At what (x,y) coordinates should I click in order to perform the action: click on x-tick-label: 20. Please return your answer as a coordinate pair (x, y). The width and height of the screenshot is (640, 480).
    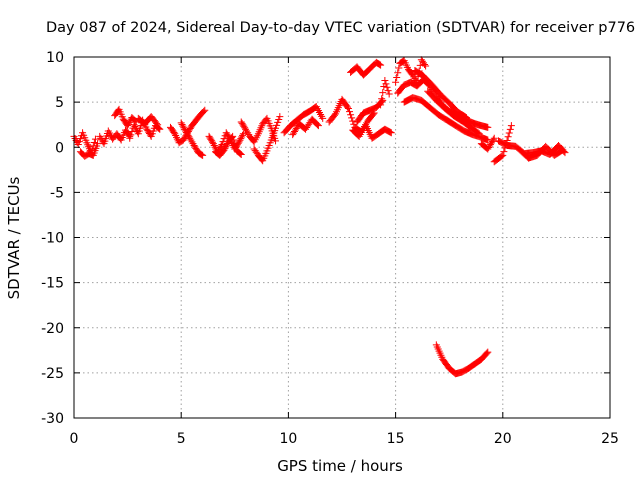
    Looking at the image, I should click on (503, 439).